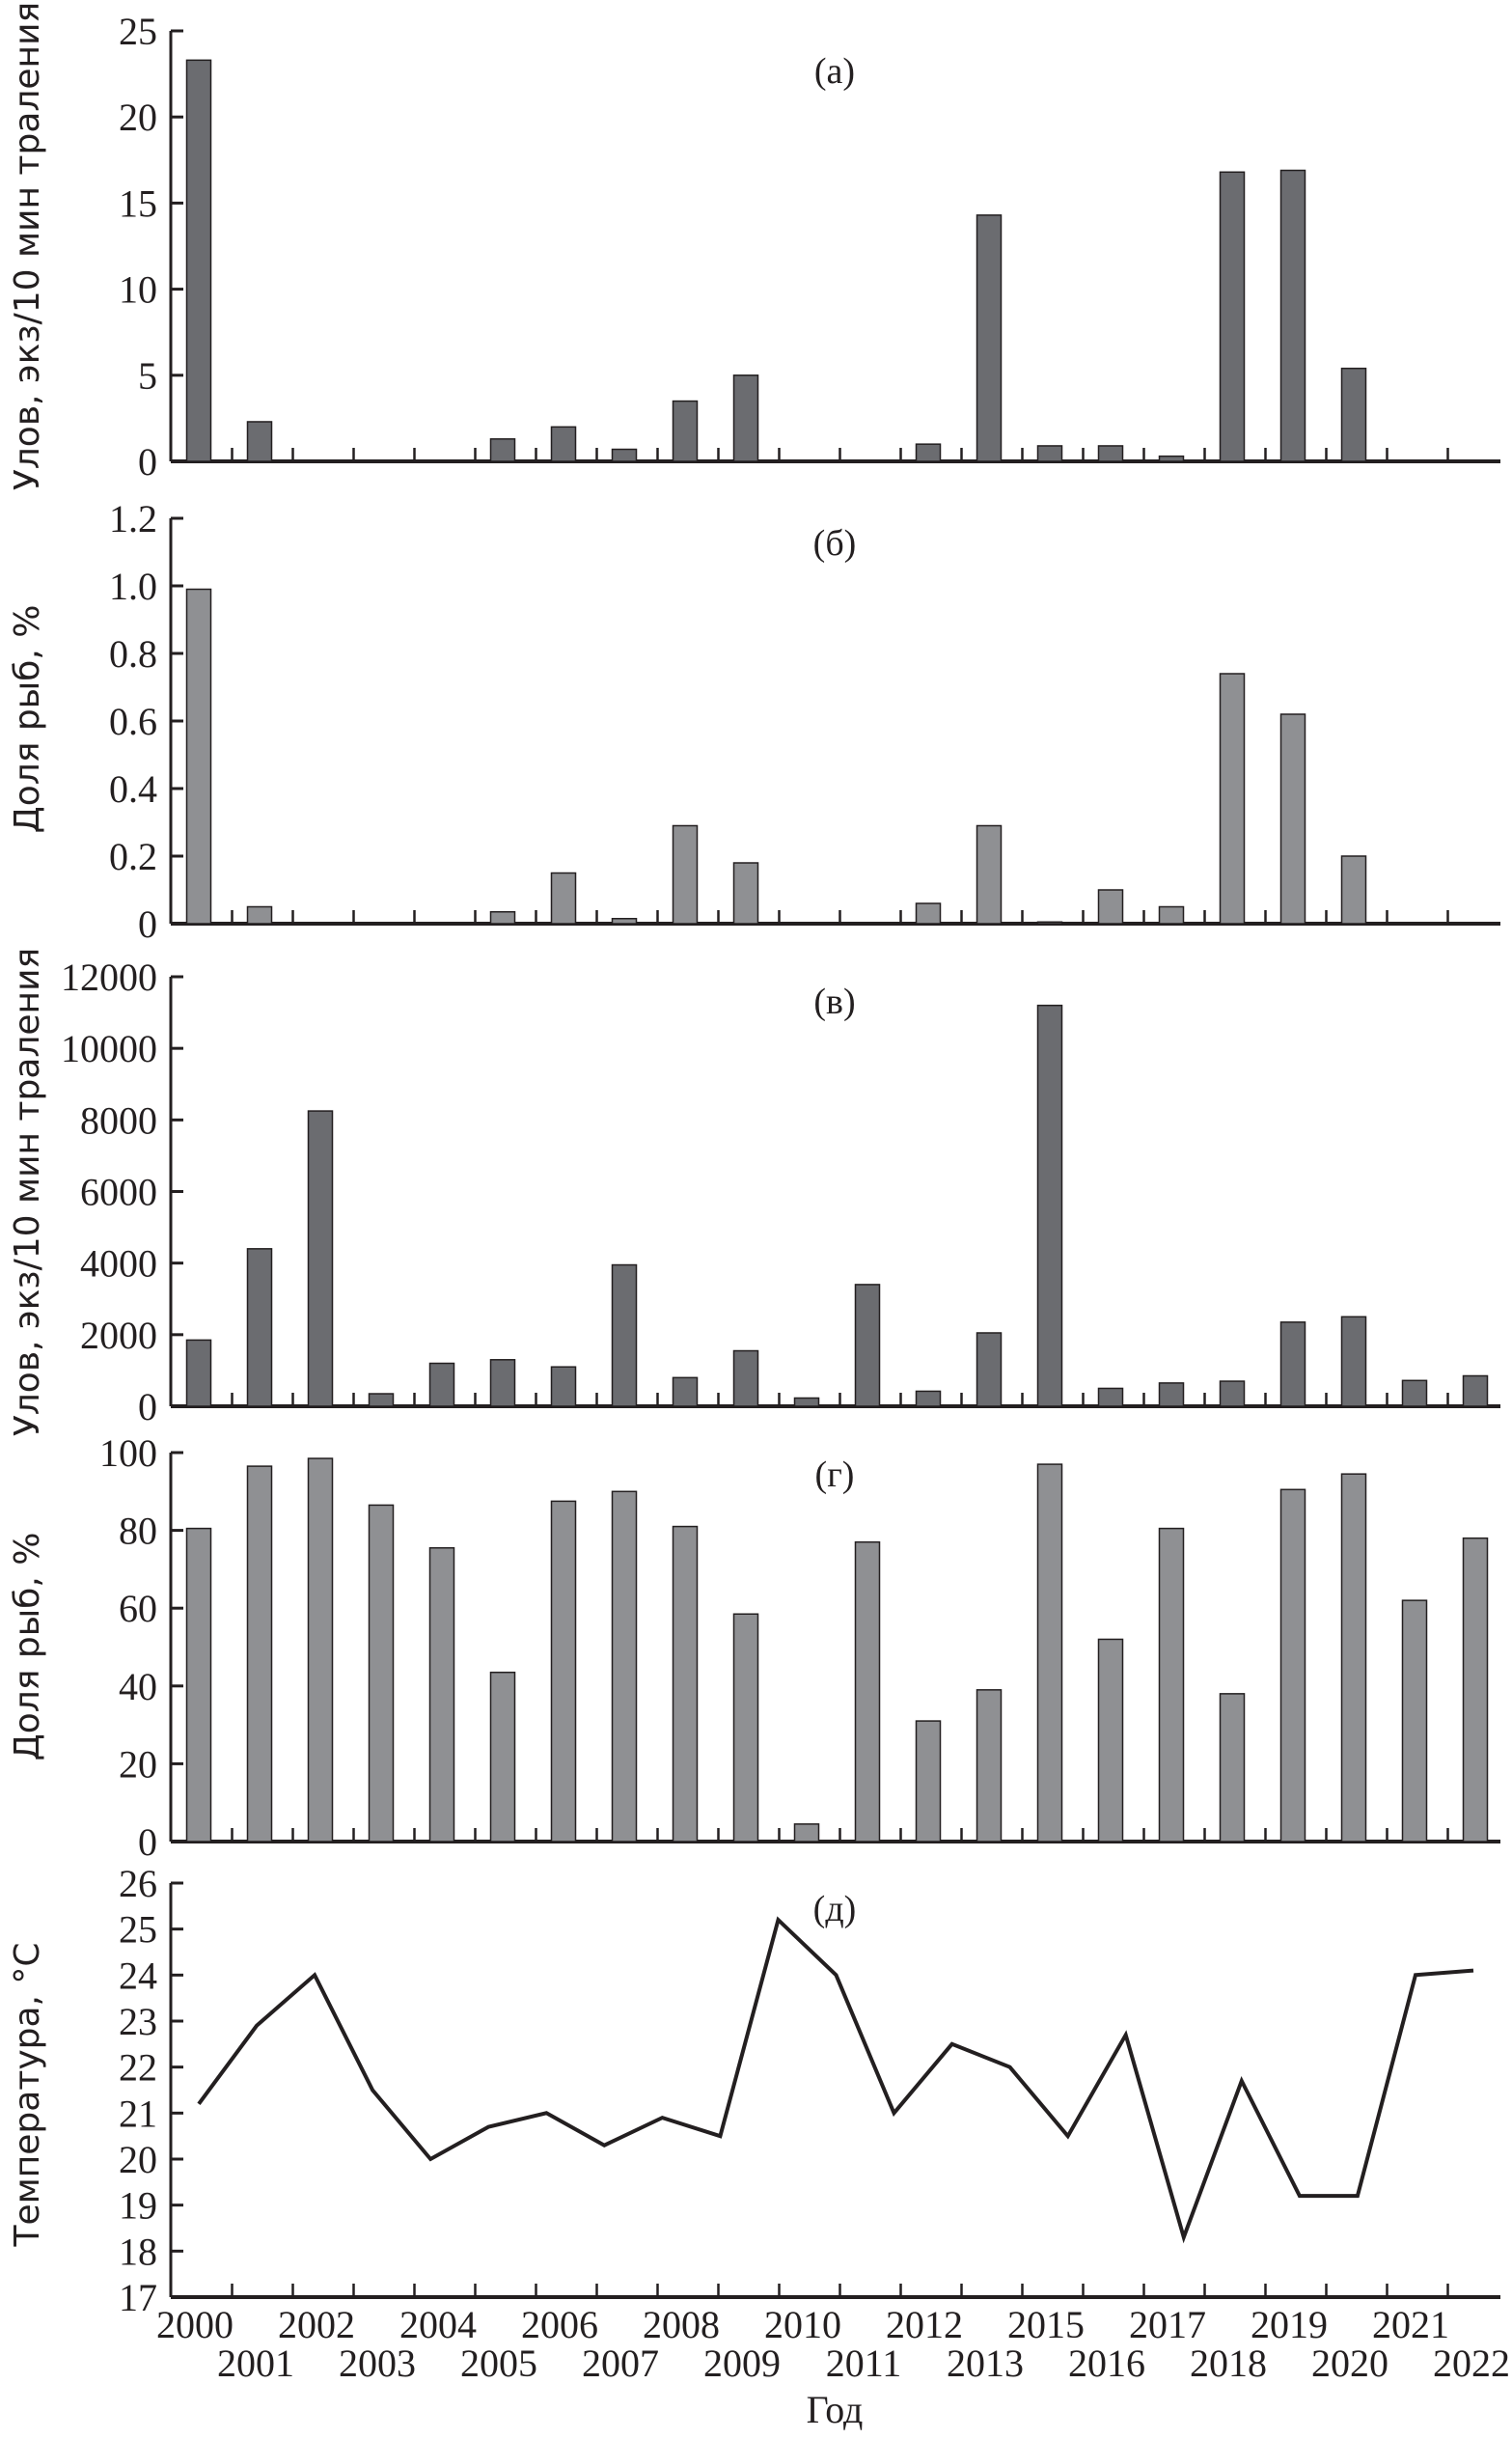  Describe the element at coordinates (835, 543) in the screenshot. I see `panel-label: (б)` at that location.